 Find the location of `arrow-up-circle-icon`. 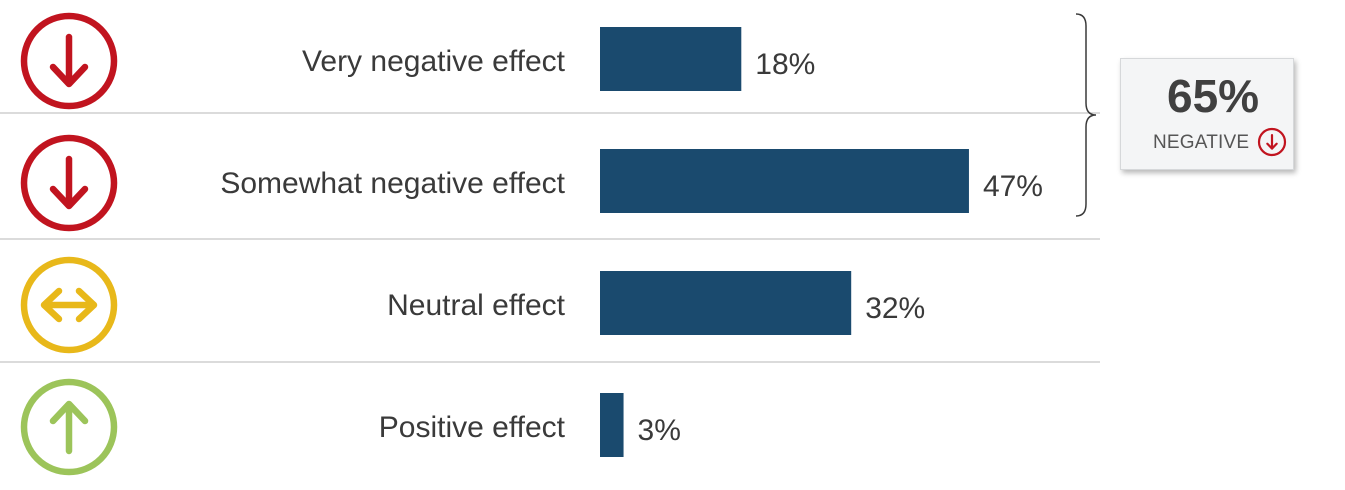

arrow-up-circle-icon is located at coordinates (69, 427).